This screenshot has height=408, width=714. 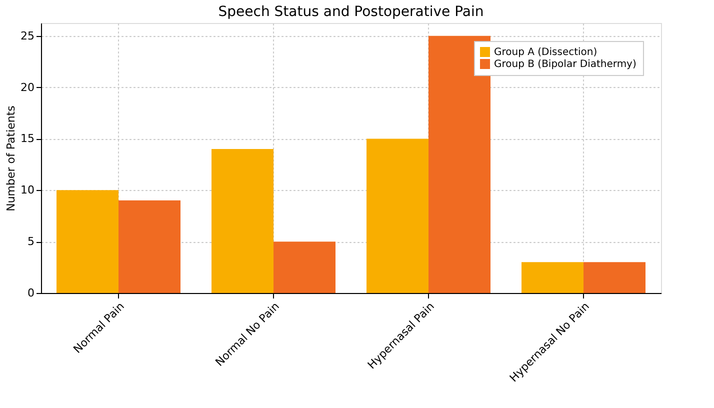 I want to click on y-tick-label: 0, so click(x=31, y=293).